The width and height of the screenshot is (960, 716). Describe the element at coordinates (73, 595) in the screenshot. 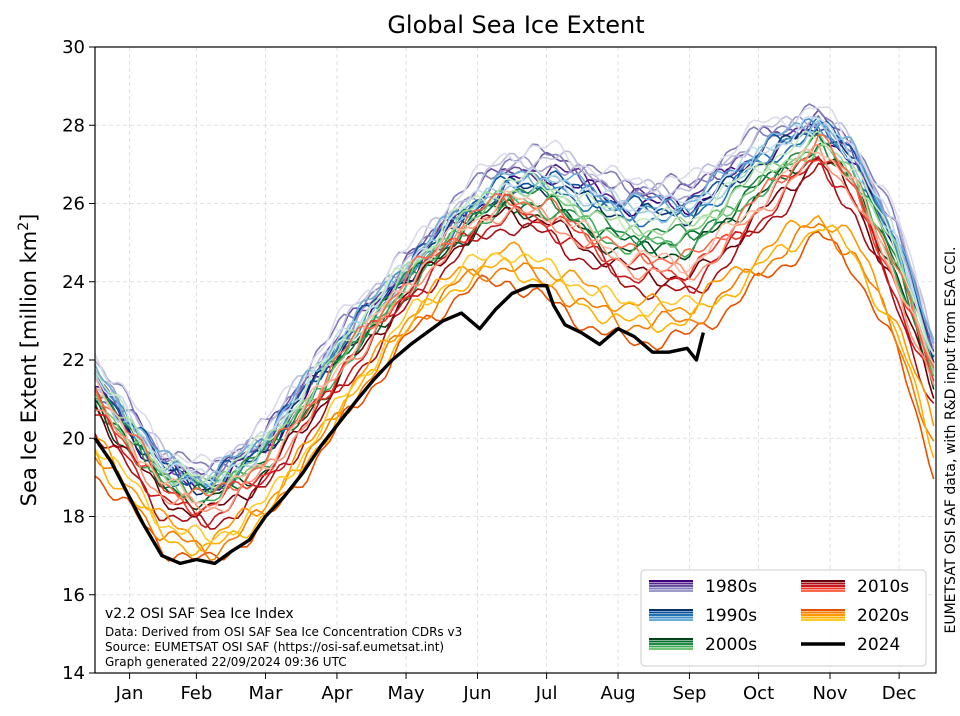

I see `y-tick-label: 16` at that location.